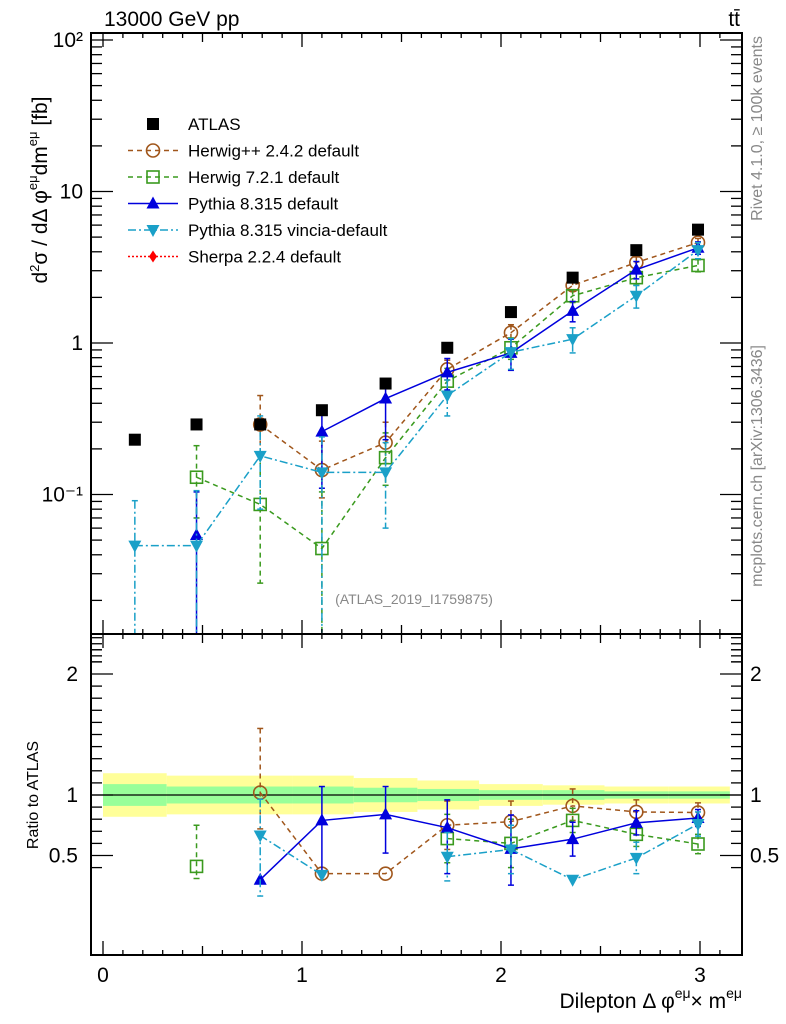 The width and height of the screenshot is (786, 1024). Describe the element at coordinates (757, 466) in the screenshot. I see `mcplots-credit-text: mcplots.cern.ch [arXiv:1306.3436]` at that location.